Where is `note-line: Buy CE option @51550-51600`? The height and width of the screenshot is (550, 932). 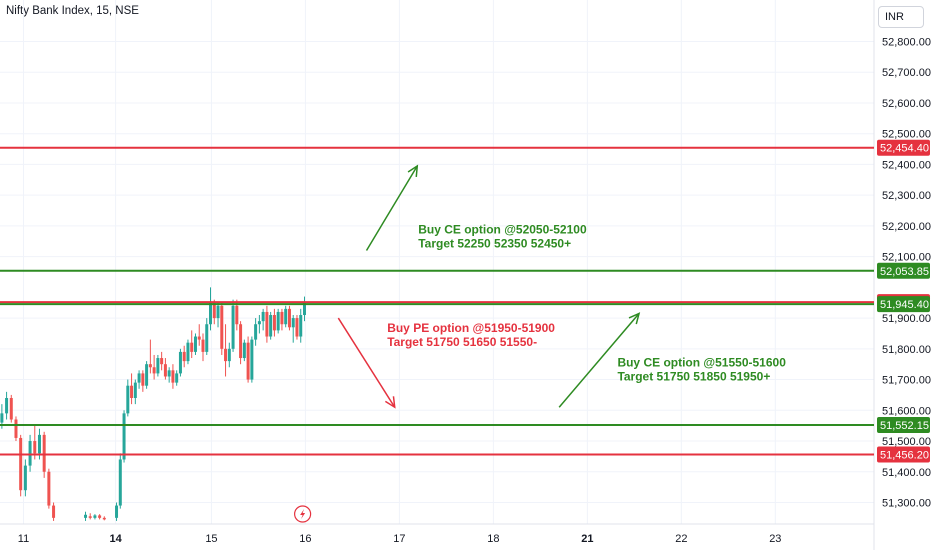 note-line: Buy CE option @51550-51600 is located at coordinates (701, 363).